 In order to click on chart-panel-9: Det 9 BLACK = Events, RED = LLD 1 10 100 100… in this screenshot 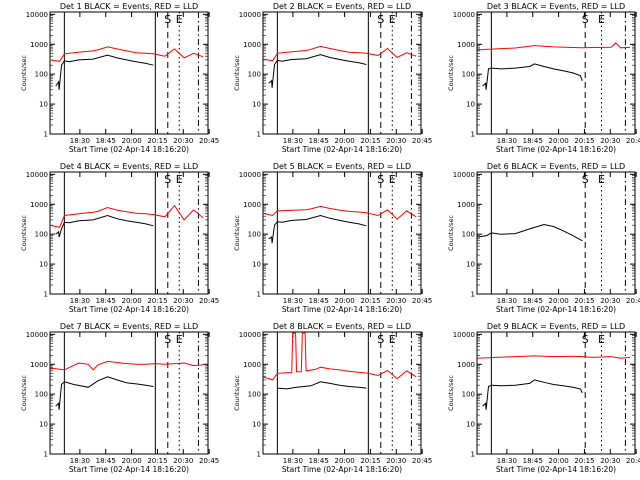, I will do `click(543, 398)`.